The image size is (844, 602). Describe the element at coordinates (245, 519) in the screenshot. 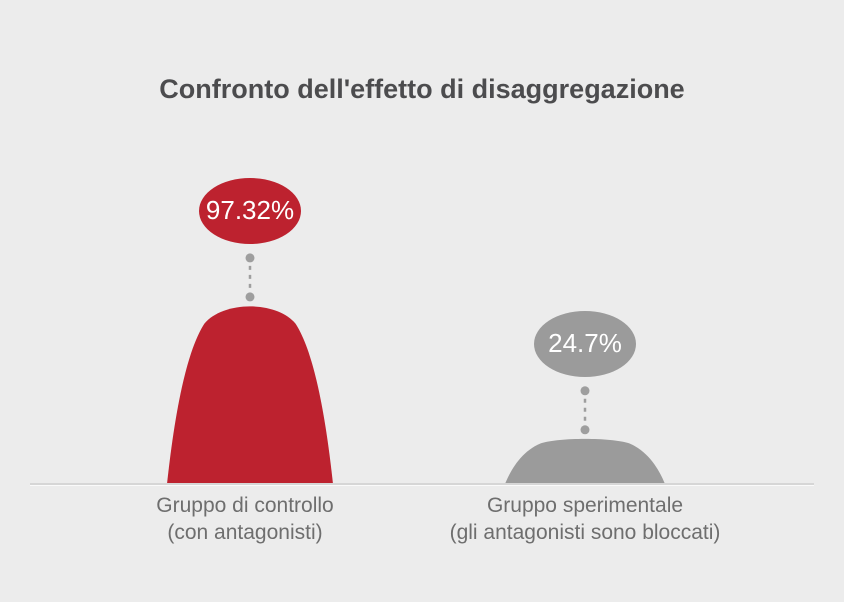

I see `control-group-label: Gruppo di controllo (con antagonisti)` at that location.